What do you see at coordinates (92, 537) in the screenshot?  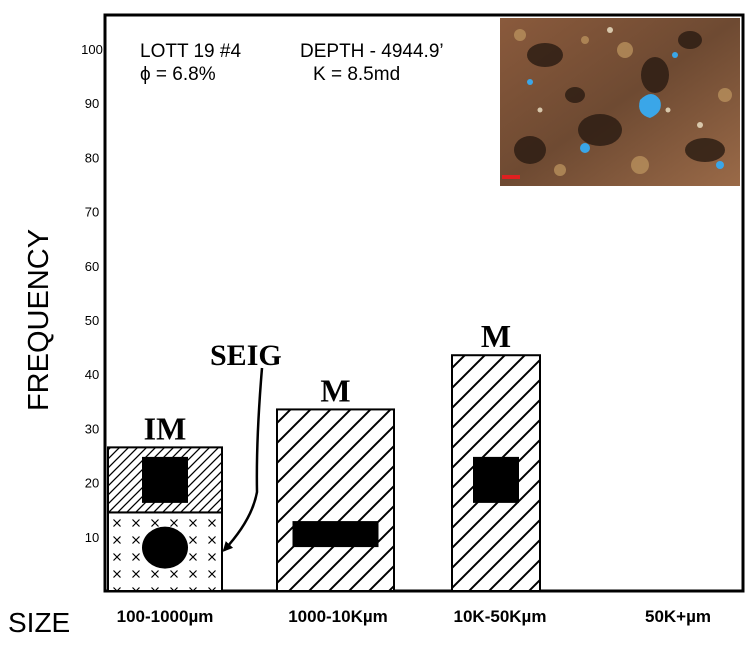 I see `y-tick-label: 10` at bounding box center [92, 537].